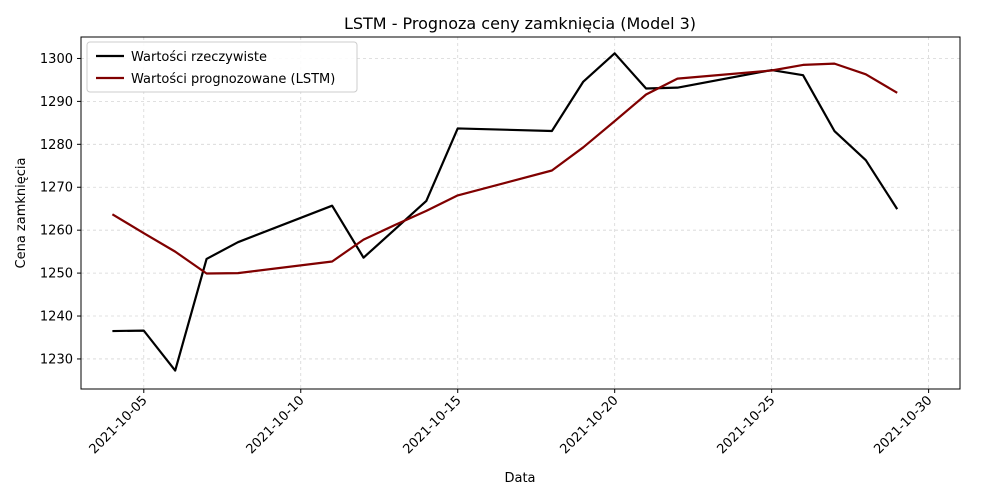  I want to click on x-axis-title: Data, so click(519, 478).